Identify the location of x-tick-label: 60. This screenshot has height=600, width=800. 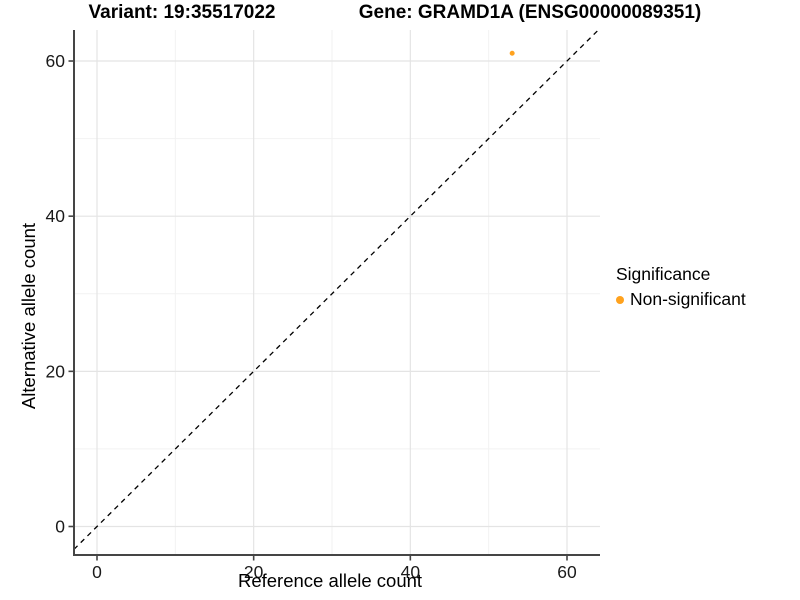
(567, 572).